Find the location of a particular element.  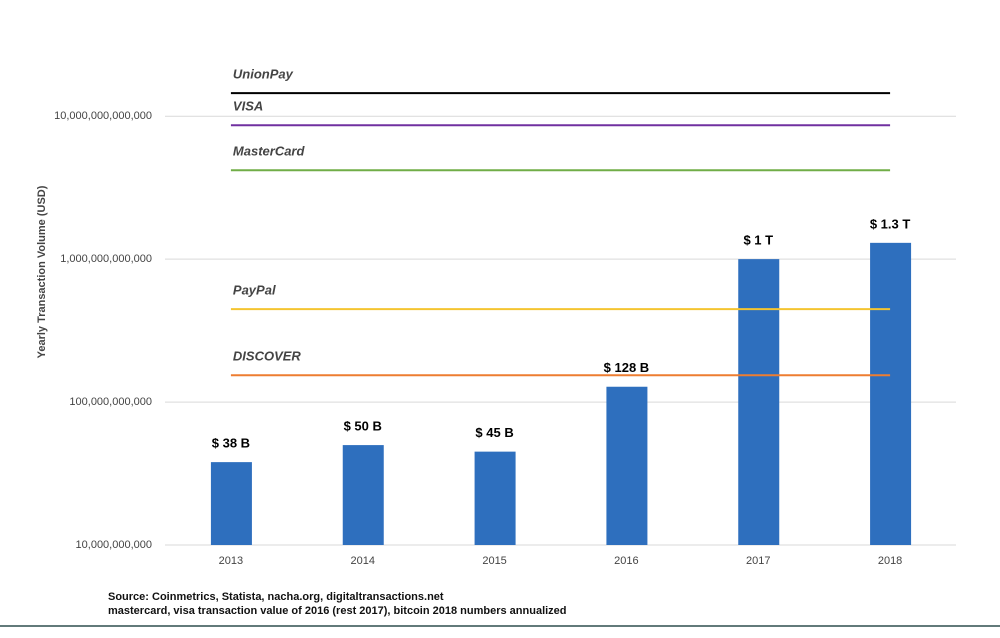

data-label: $ 128 B is located at coordinates (627, 367).